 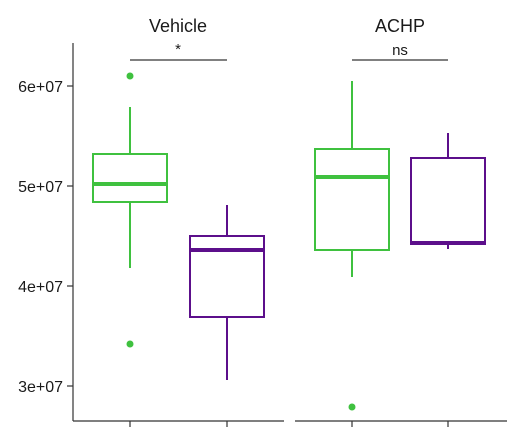 I want to click on facet-title-1: Vehicle, so click(x=178, y=26).